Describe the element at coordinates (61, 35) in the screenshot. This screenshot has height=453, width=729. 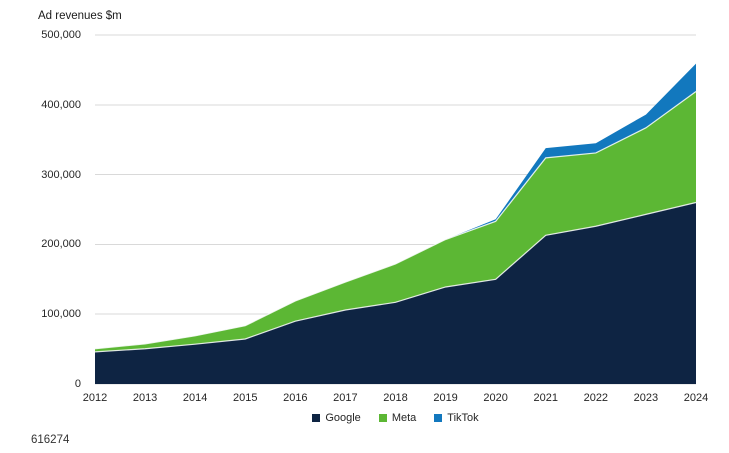
I see `y-tick-label: 500,000` at that location.